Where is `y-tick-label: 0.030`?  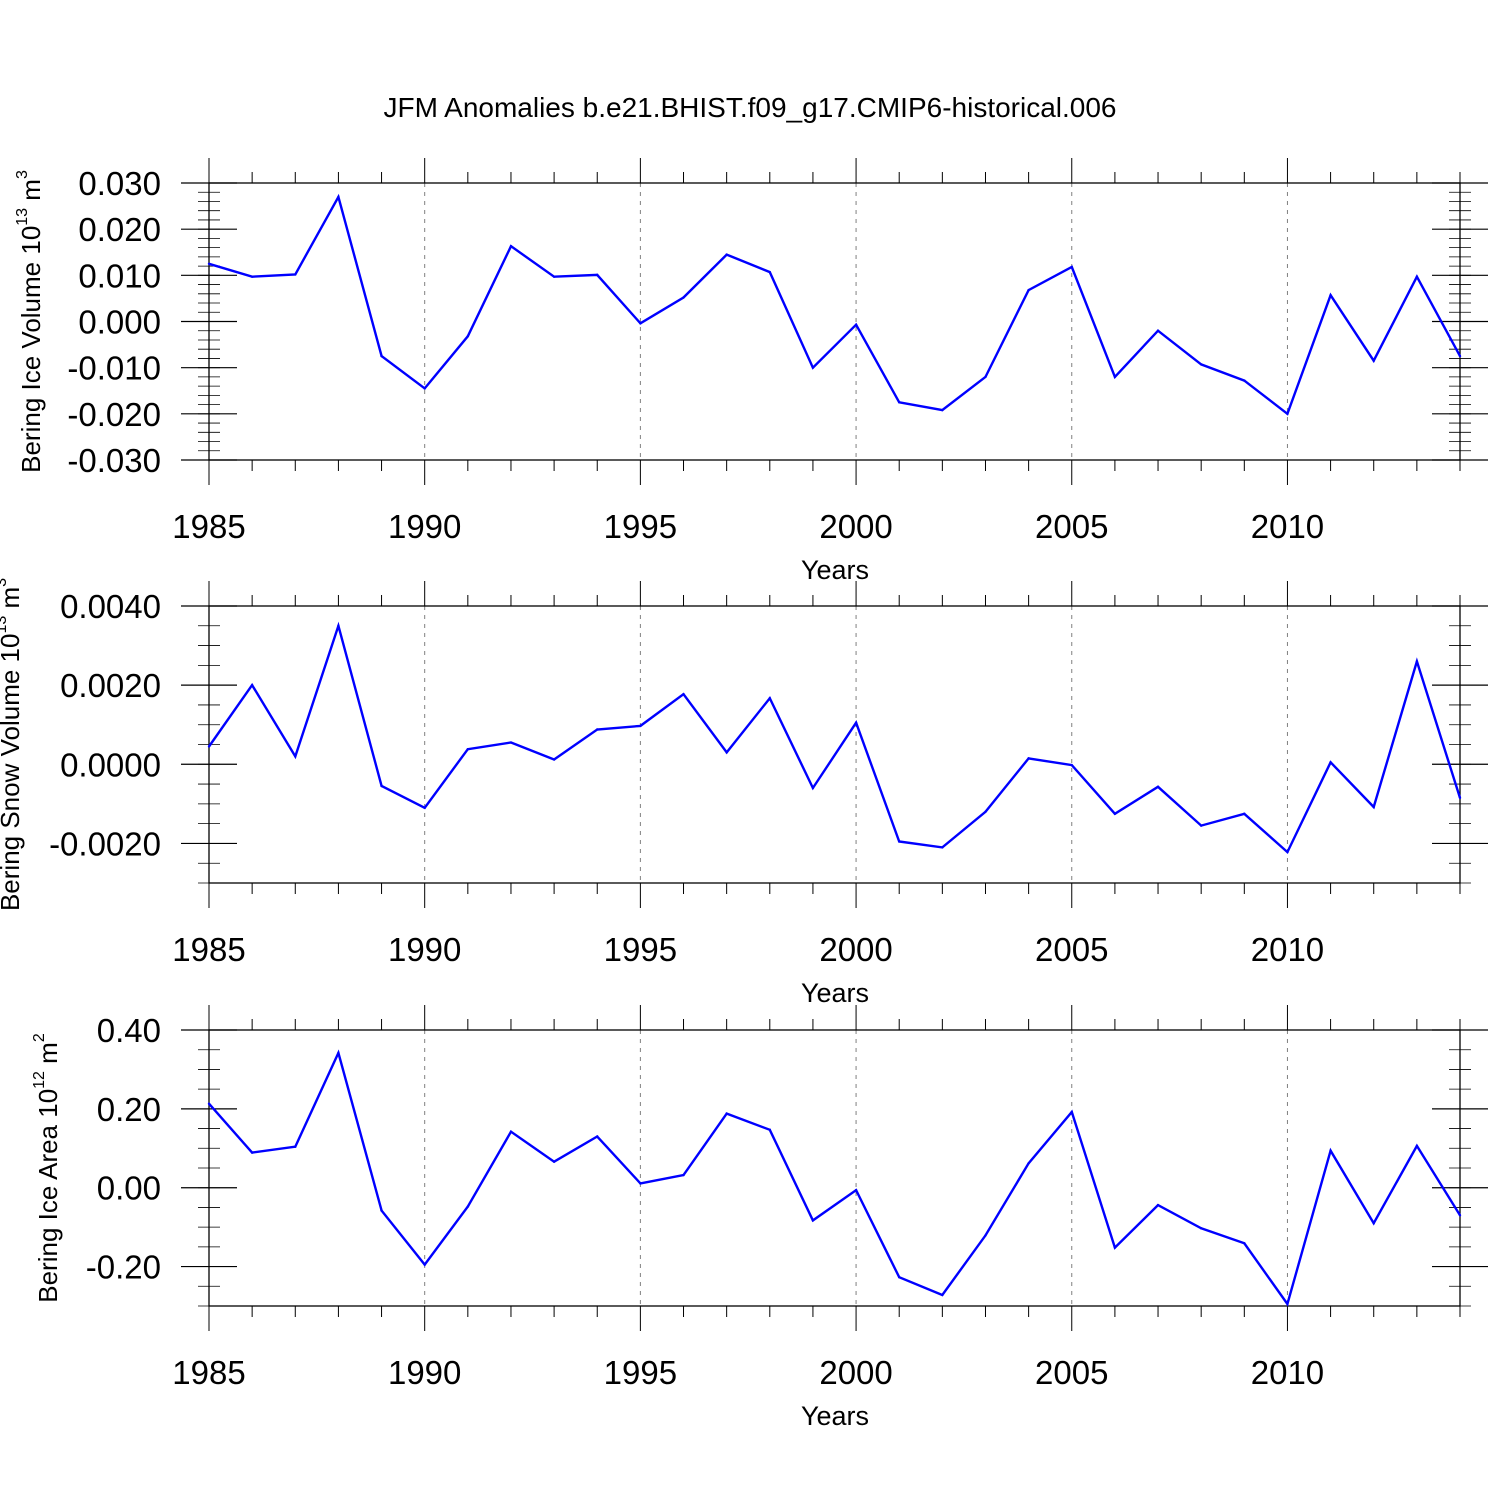 y-tick-label: 0.030 is located at coordinates (119, 183).